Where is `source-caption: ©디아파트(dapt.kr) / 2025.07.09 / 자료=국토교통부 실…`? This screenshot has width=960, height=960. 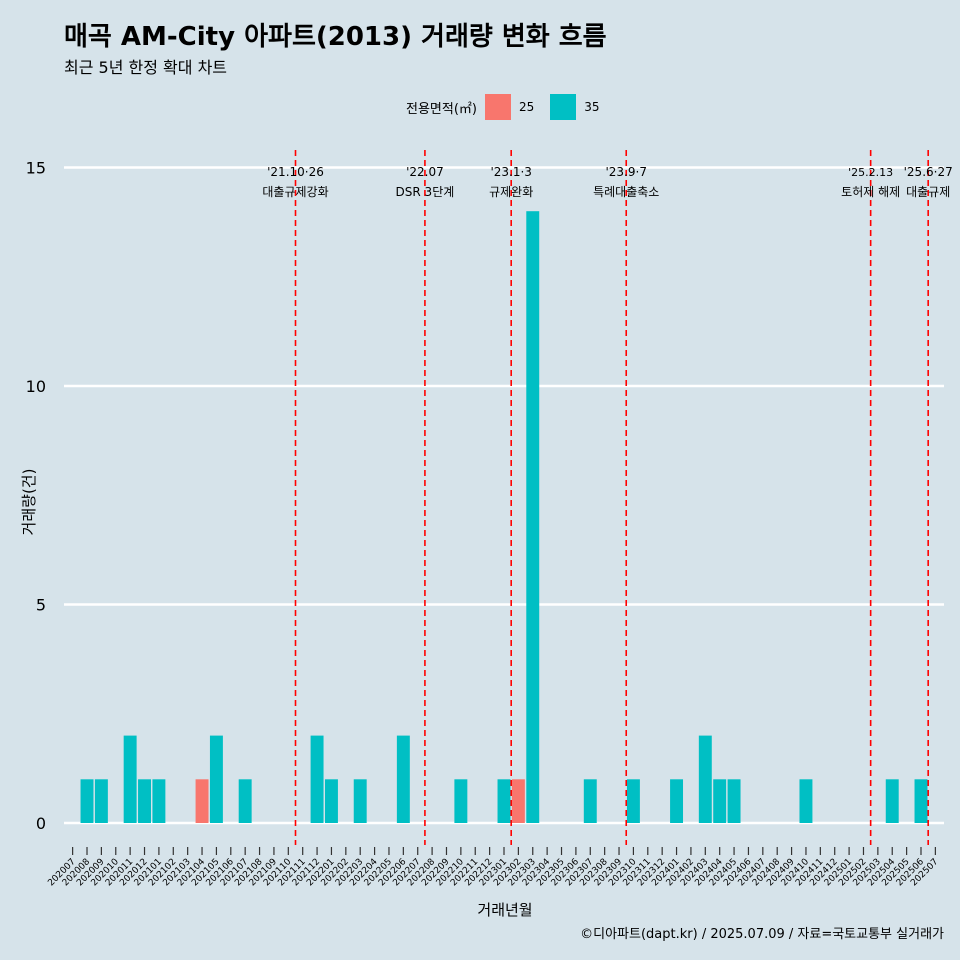
source-caption: ©디아파트(dapt.kr) / 2025.07.09 / 자료=국토교통부 실… is located at coordinates (762, 934).